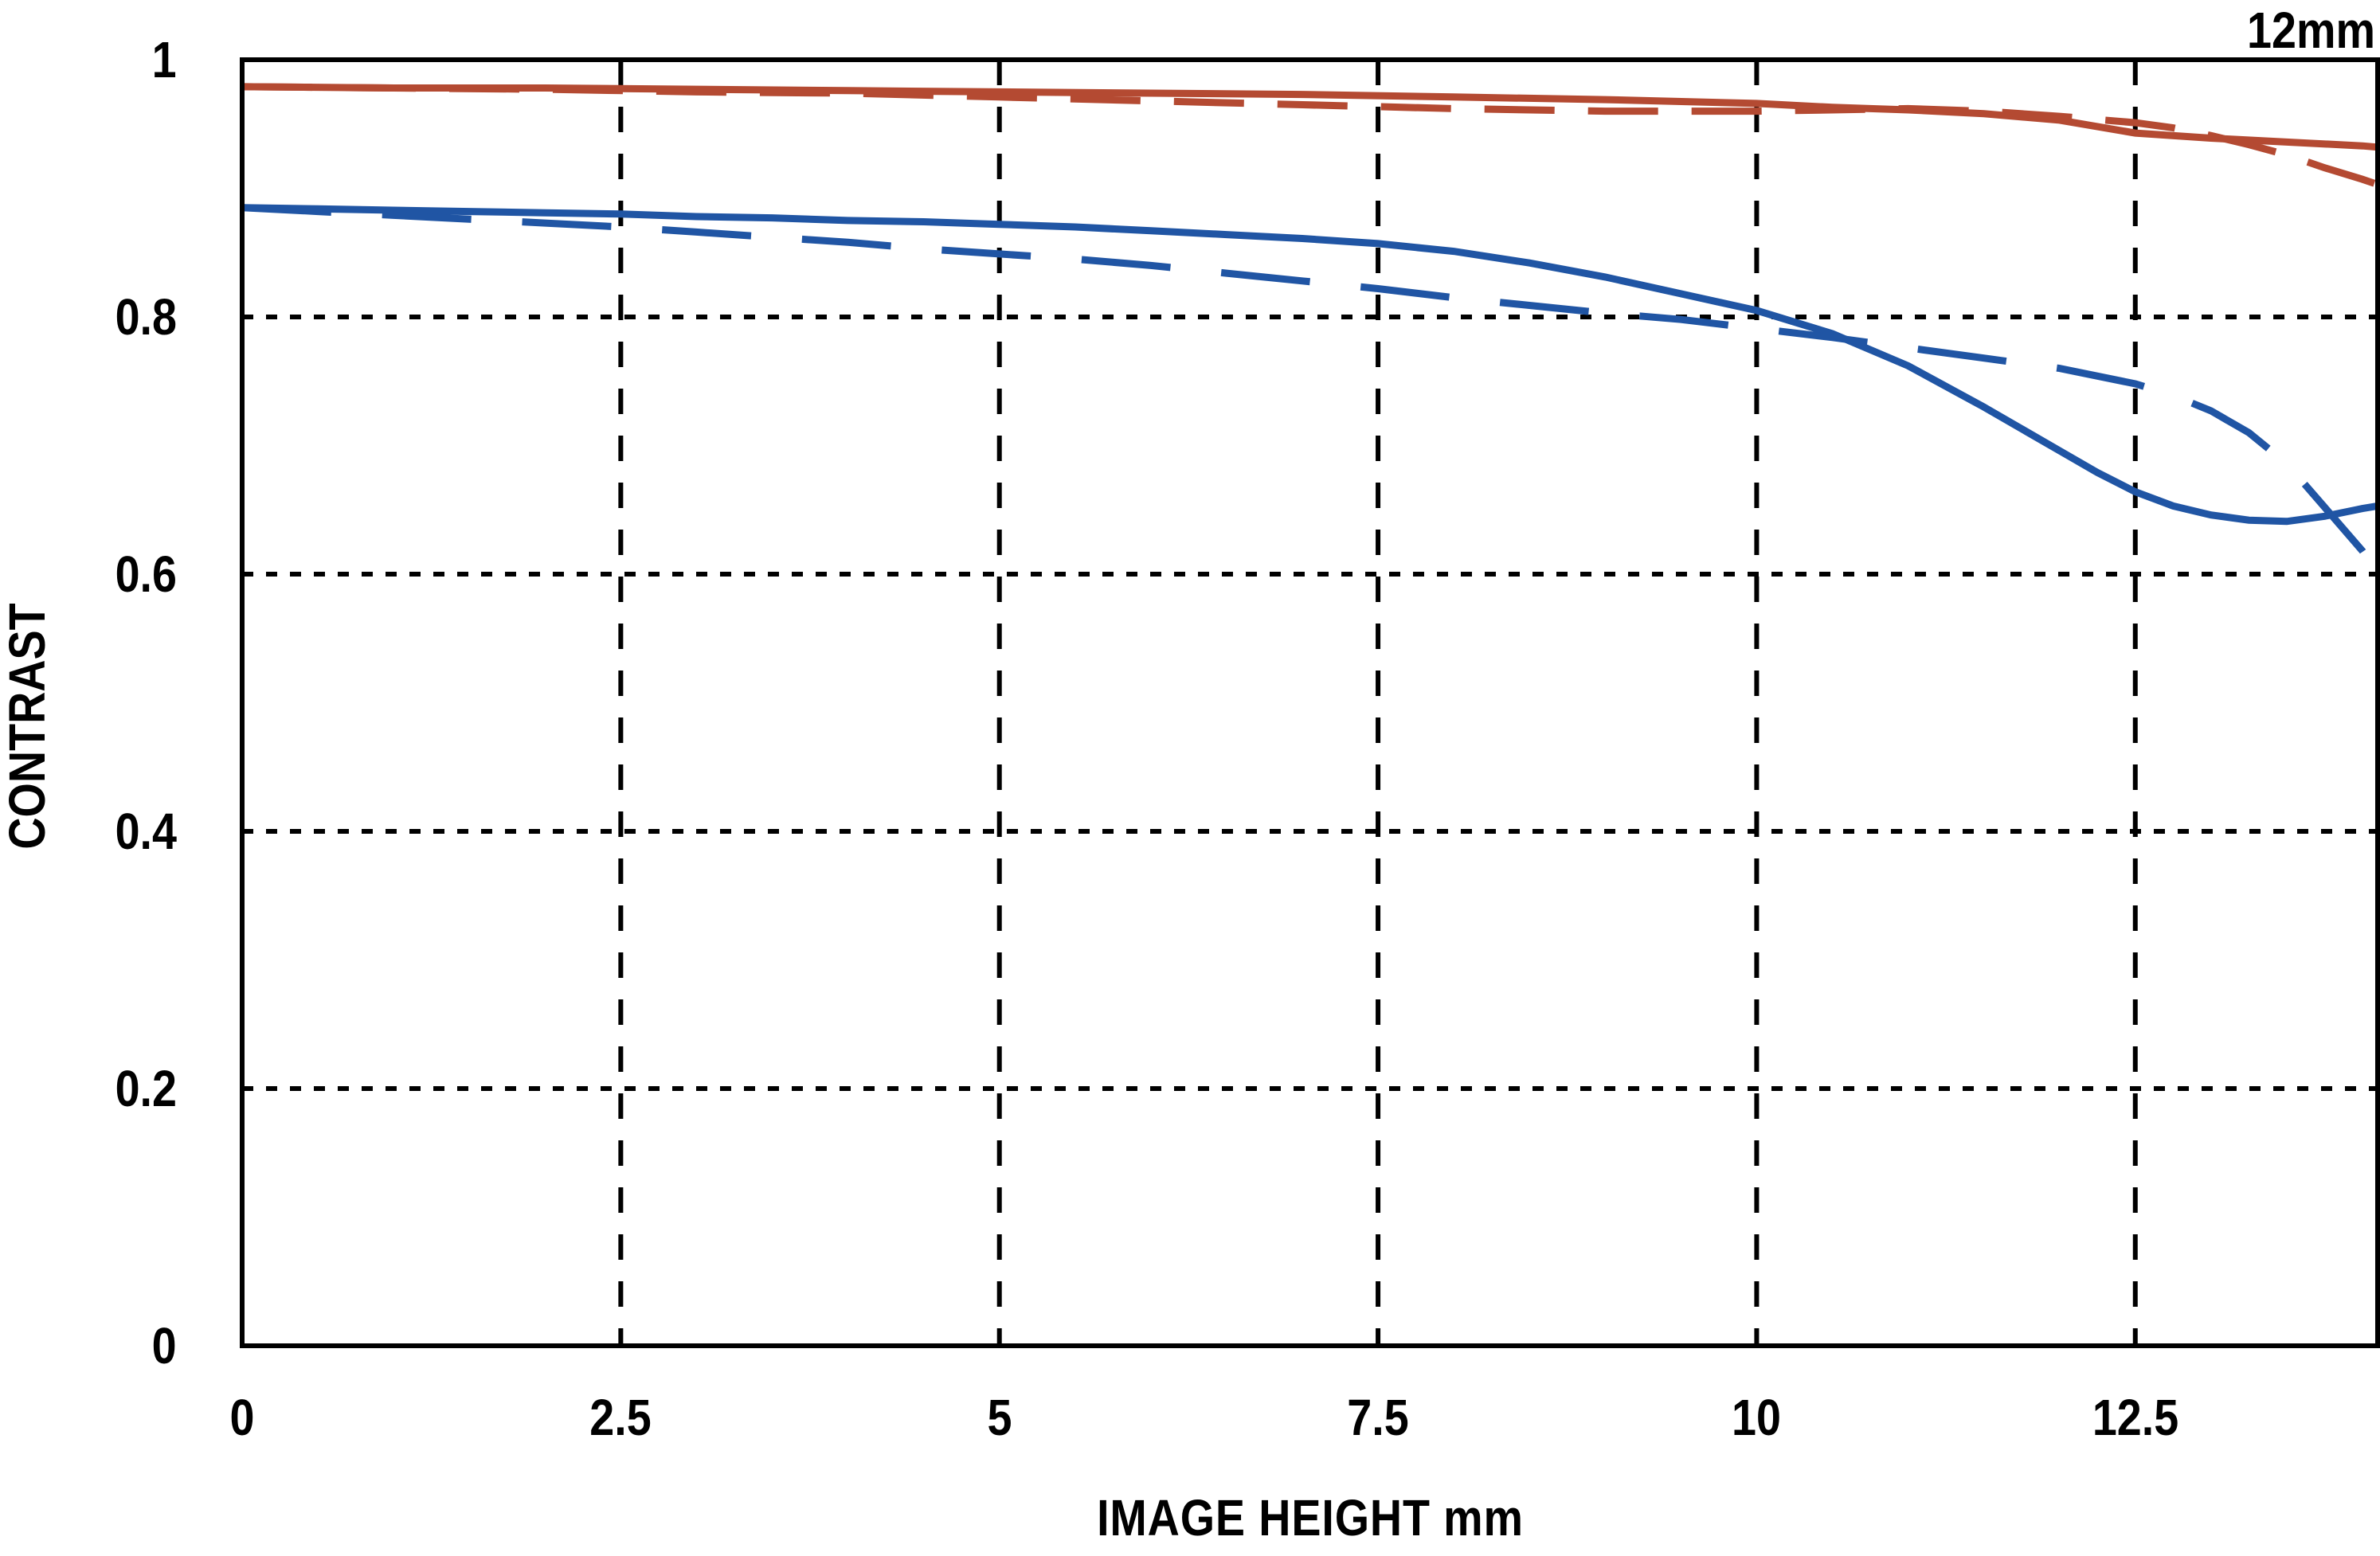  What do you see at coordinates (88, 1088) in the screenshot?
I see `y-tick-label-0.2: 0.2` at bounding box center [88, 1088].